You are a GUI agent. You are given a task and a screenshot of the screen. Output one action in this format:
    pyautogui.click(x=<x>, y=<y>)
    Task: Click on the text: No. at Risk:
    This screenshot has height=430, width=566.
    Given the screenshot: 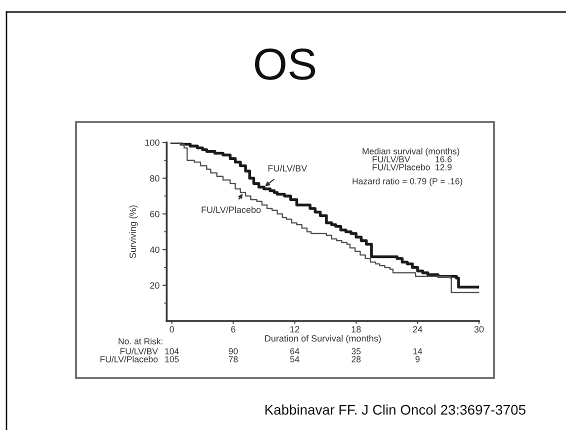 What is the action you would take?
    pyautogui.click(x=140, y=341)
    